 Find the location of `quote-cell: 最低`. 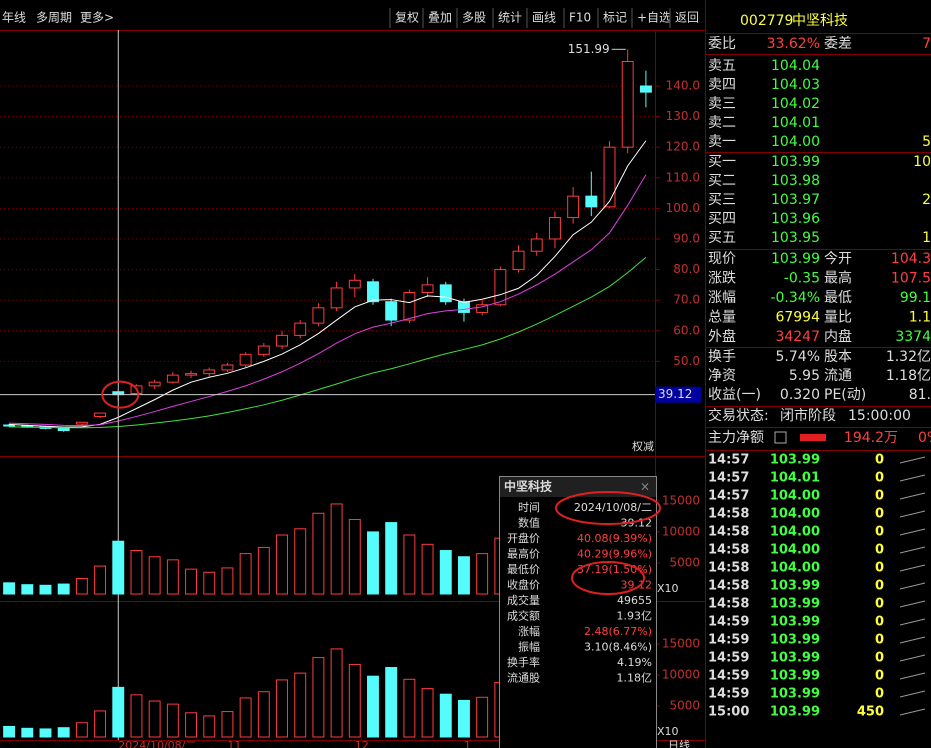

quote-cell: 最低 is located at coordinates (838, 298).